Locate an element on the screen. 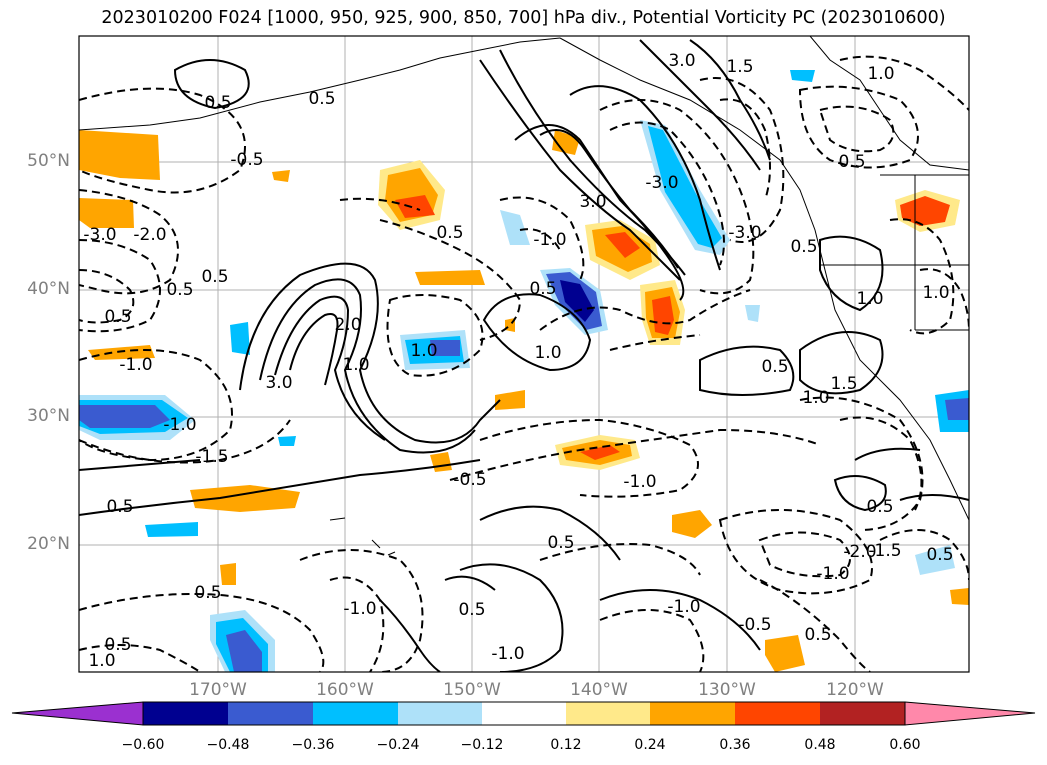 The height and width of the screenshot is (765, 1047). colorbar-tick: −0.60 is located at coordinates (143, 745).